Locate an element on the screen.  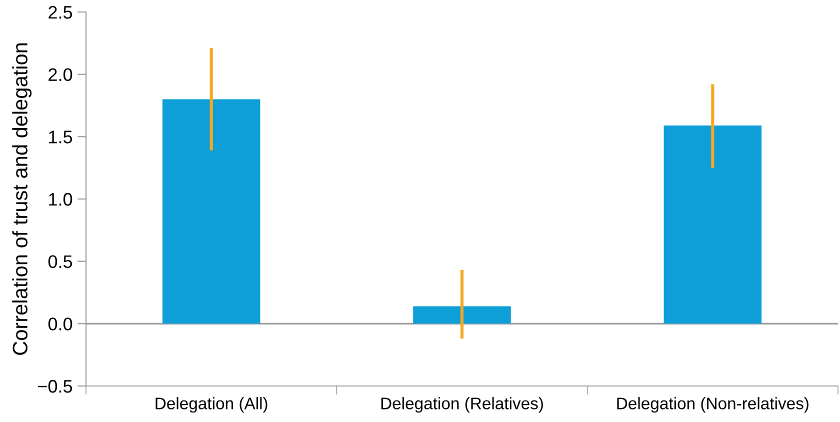
y-tick-label: 1.0 is located at coordinates (60, 199).